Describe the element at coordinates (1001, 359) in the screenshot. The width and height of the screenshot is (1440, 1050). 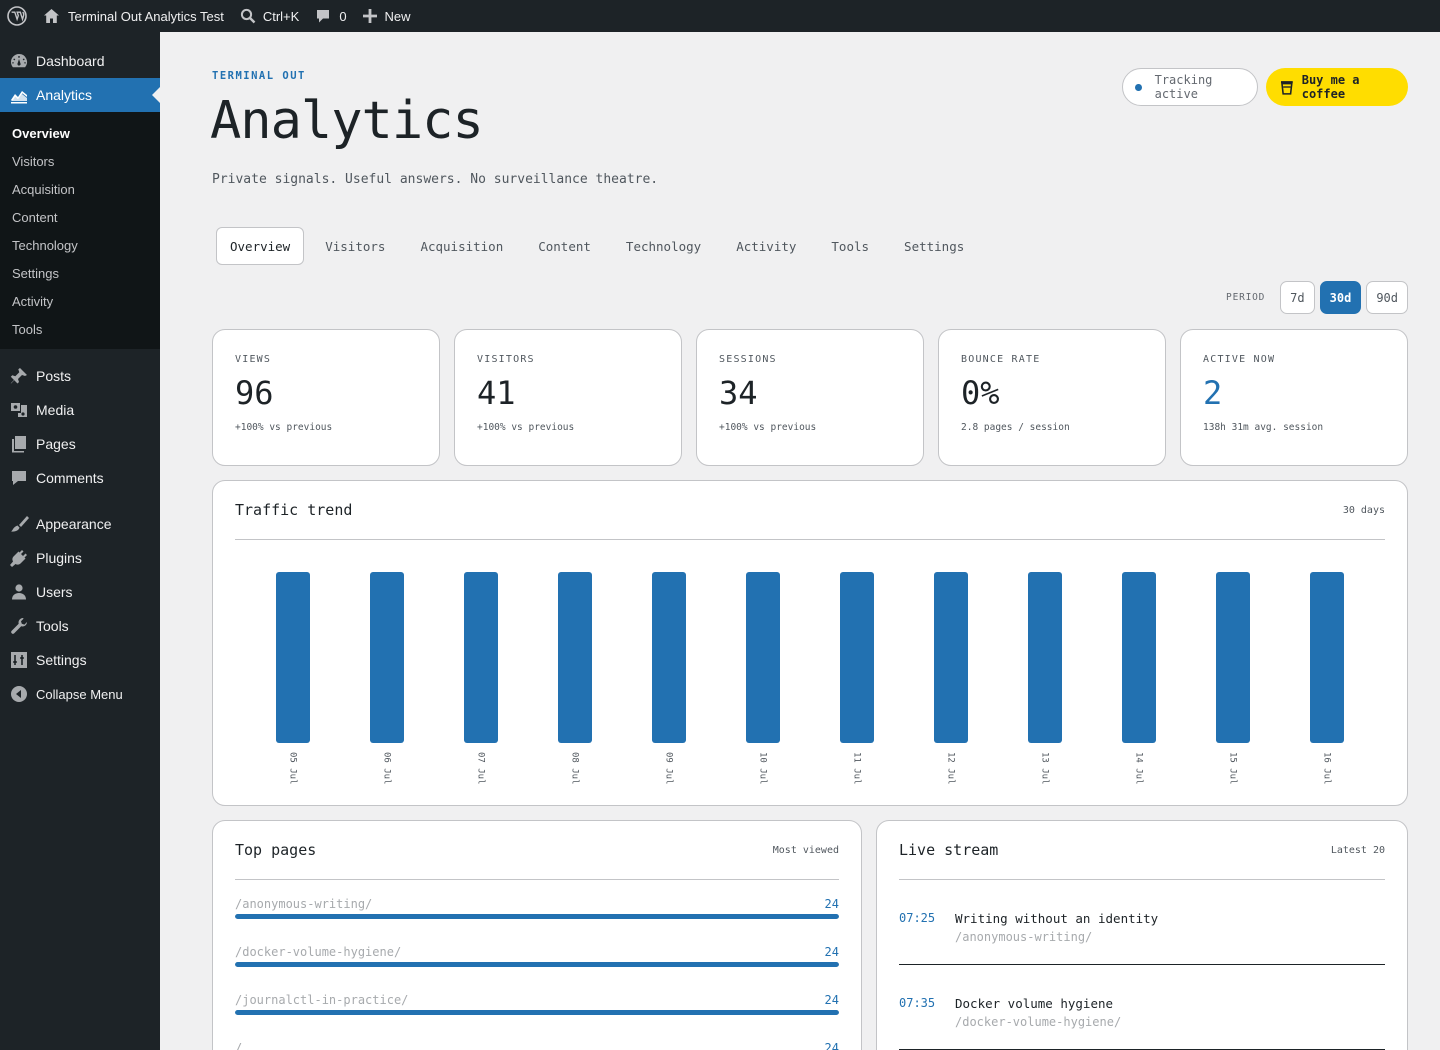
I see `stat-label: BOUNCE RATE` at that location.